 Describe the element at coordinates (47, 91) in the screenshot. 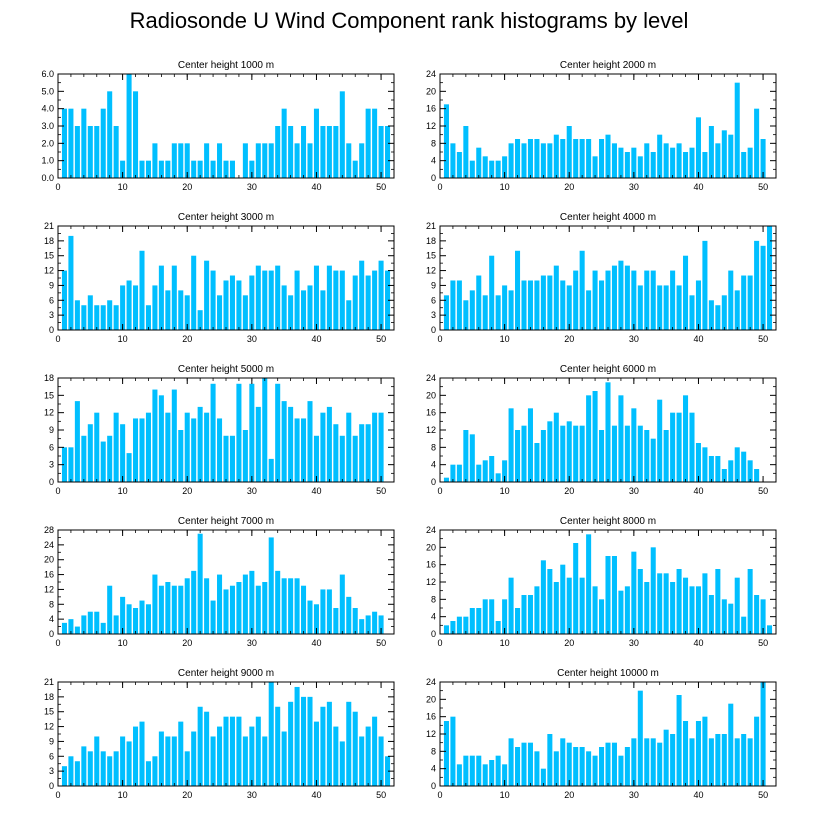

I see `y-tick-label: 5.0` at that location.